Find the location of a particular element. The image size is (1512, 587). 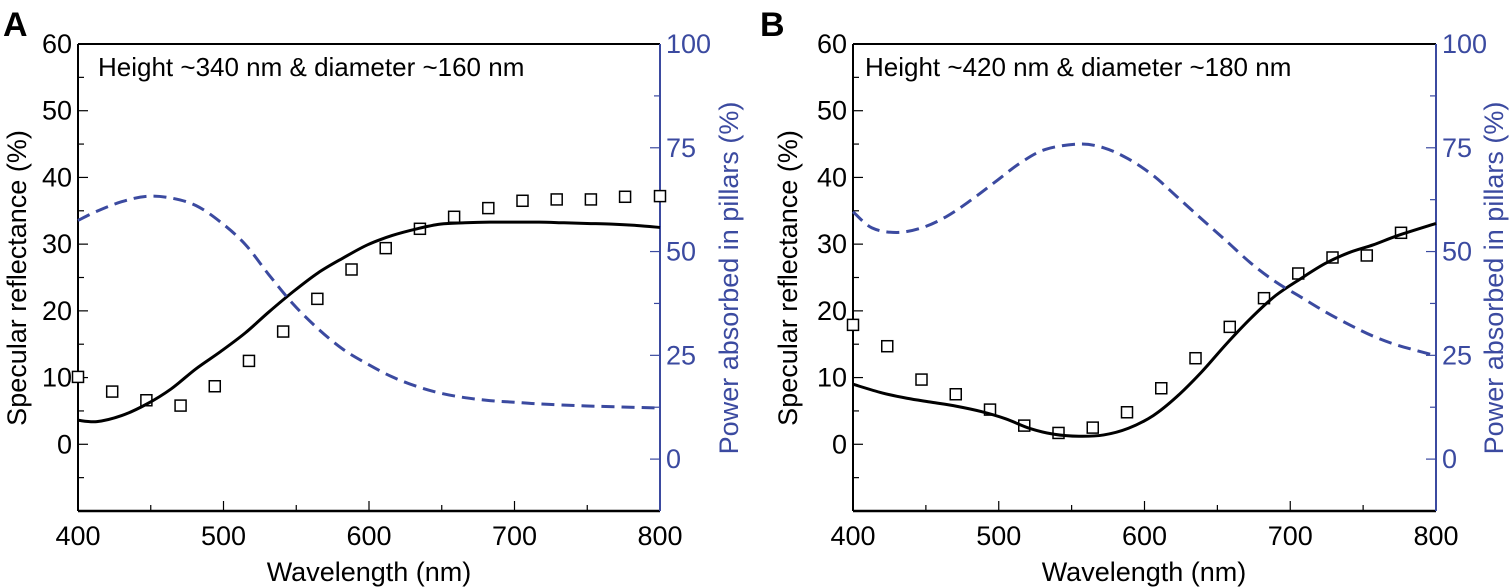

annotation: Height ~340 nm & diameter ~160 nm is located at coordinates (311, 67).